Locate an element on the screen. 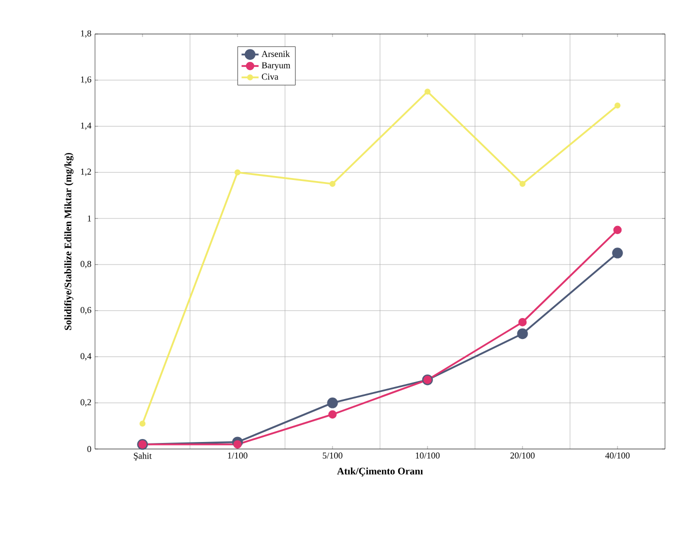 Image resolution: width=695 pixels, height=539 pixels. y-tick-label: 0 is located at coordinates (89, 449).